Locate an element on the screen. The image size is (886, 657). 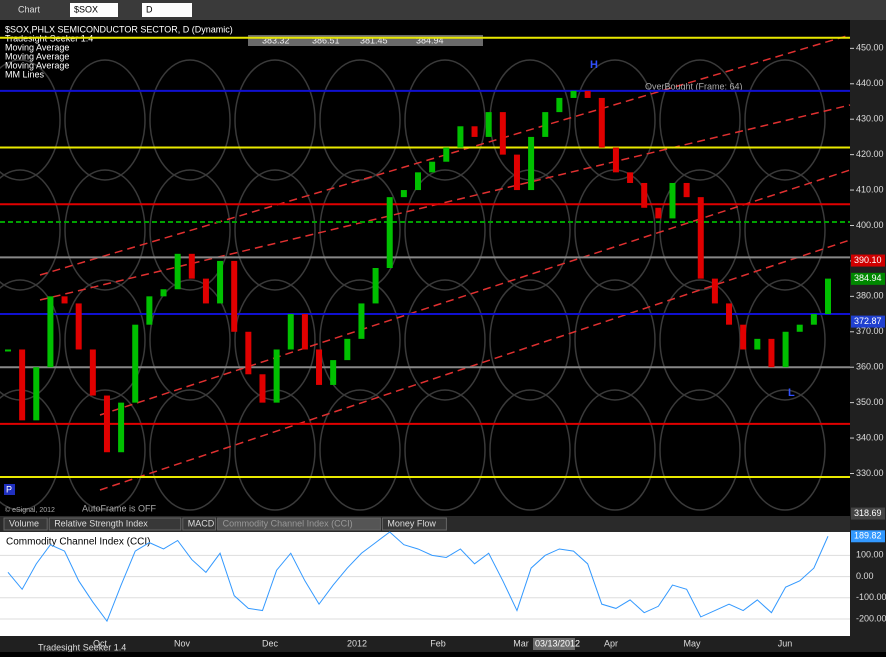
cci-tick-label: 0.00 is located at coordinates (865, 576).